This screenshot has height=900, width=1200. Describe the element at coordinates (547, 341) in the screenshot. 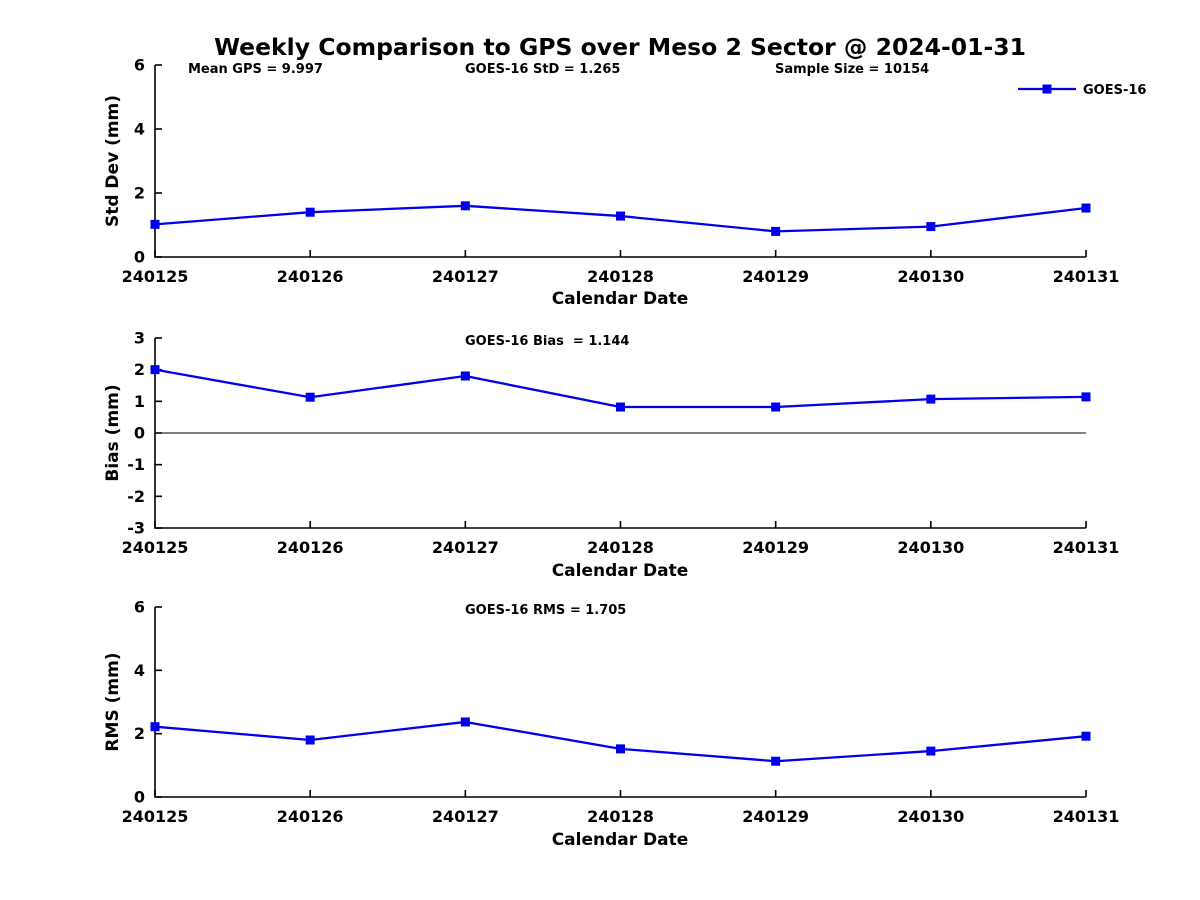

I see `annotation-goes16-bias: GOES-16 Bias = 1.144` at that location.